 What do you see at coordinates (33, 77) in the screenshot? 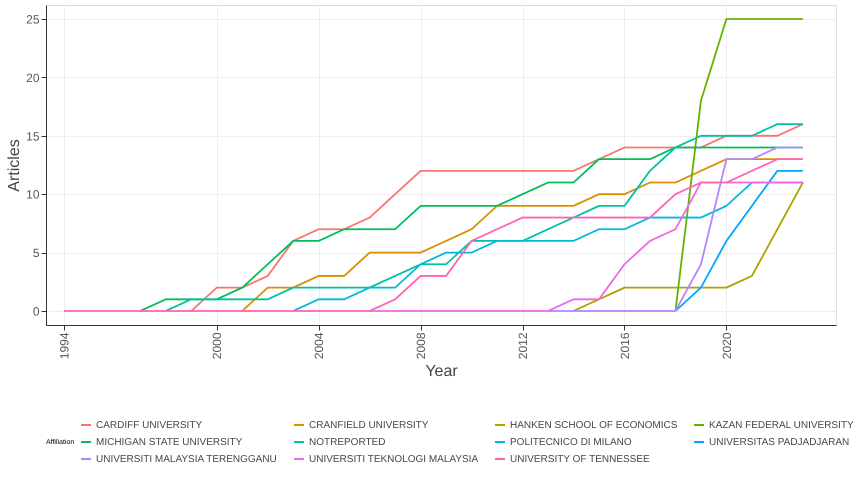
I see `y-tick-label: 20` at bounding box center [33, 77].